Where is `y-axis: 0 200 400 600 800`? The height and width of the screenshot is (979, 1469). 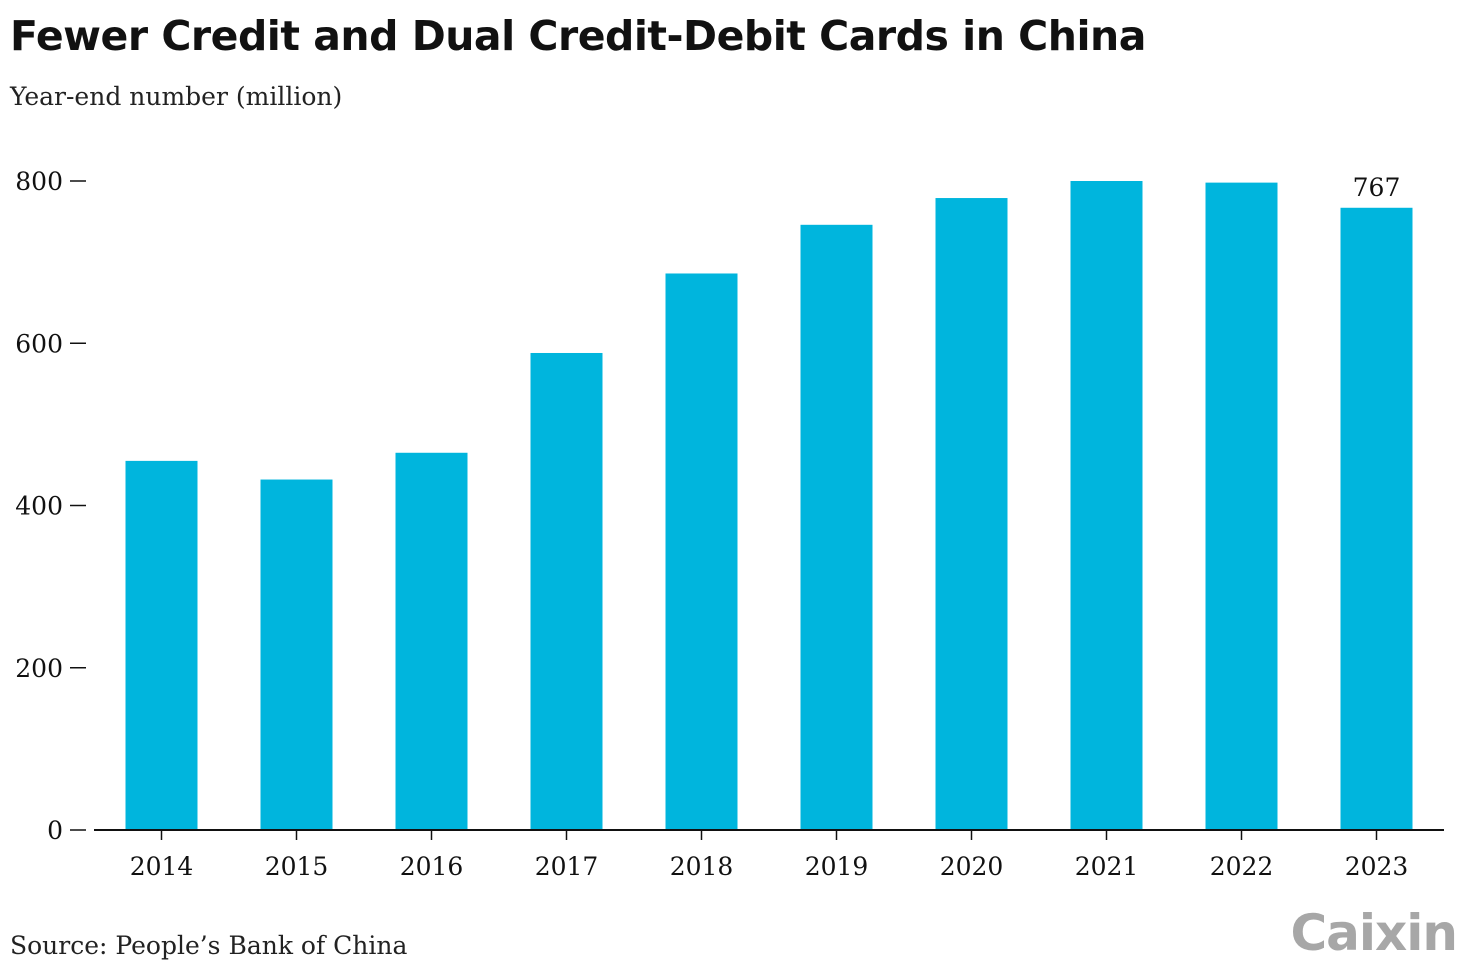 y-axis: 0 200 400 600 800 is located at coordinates (50, 506).